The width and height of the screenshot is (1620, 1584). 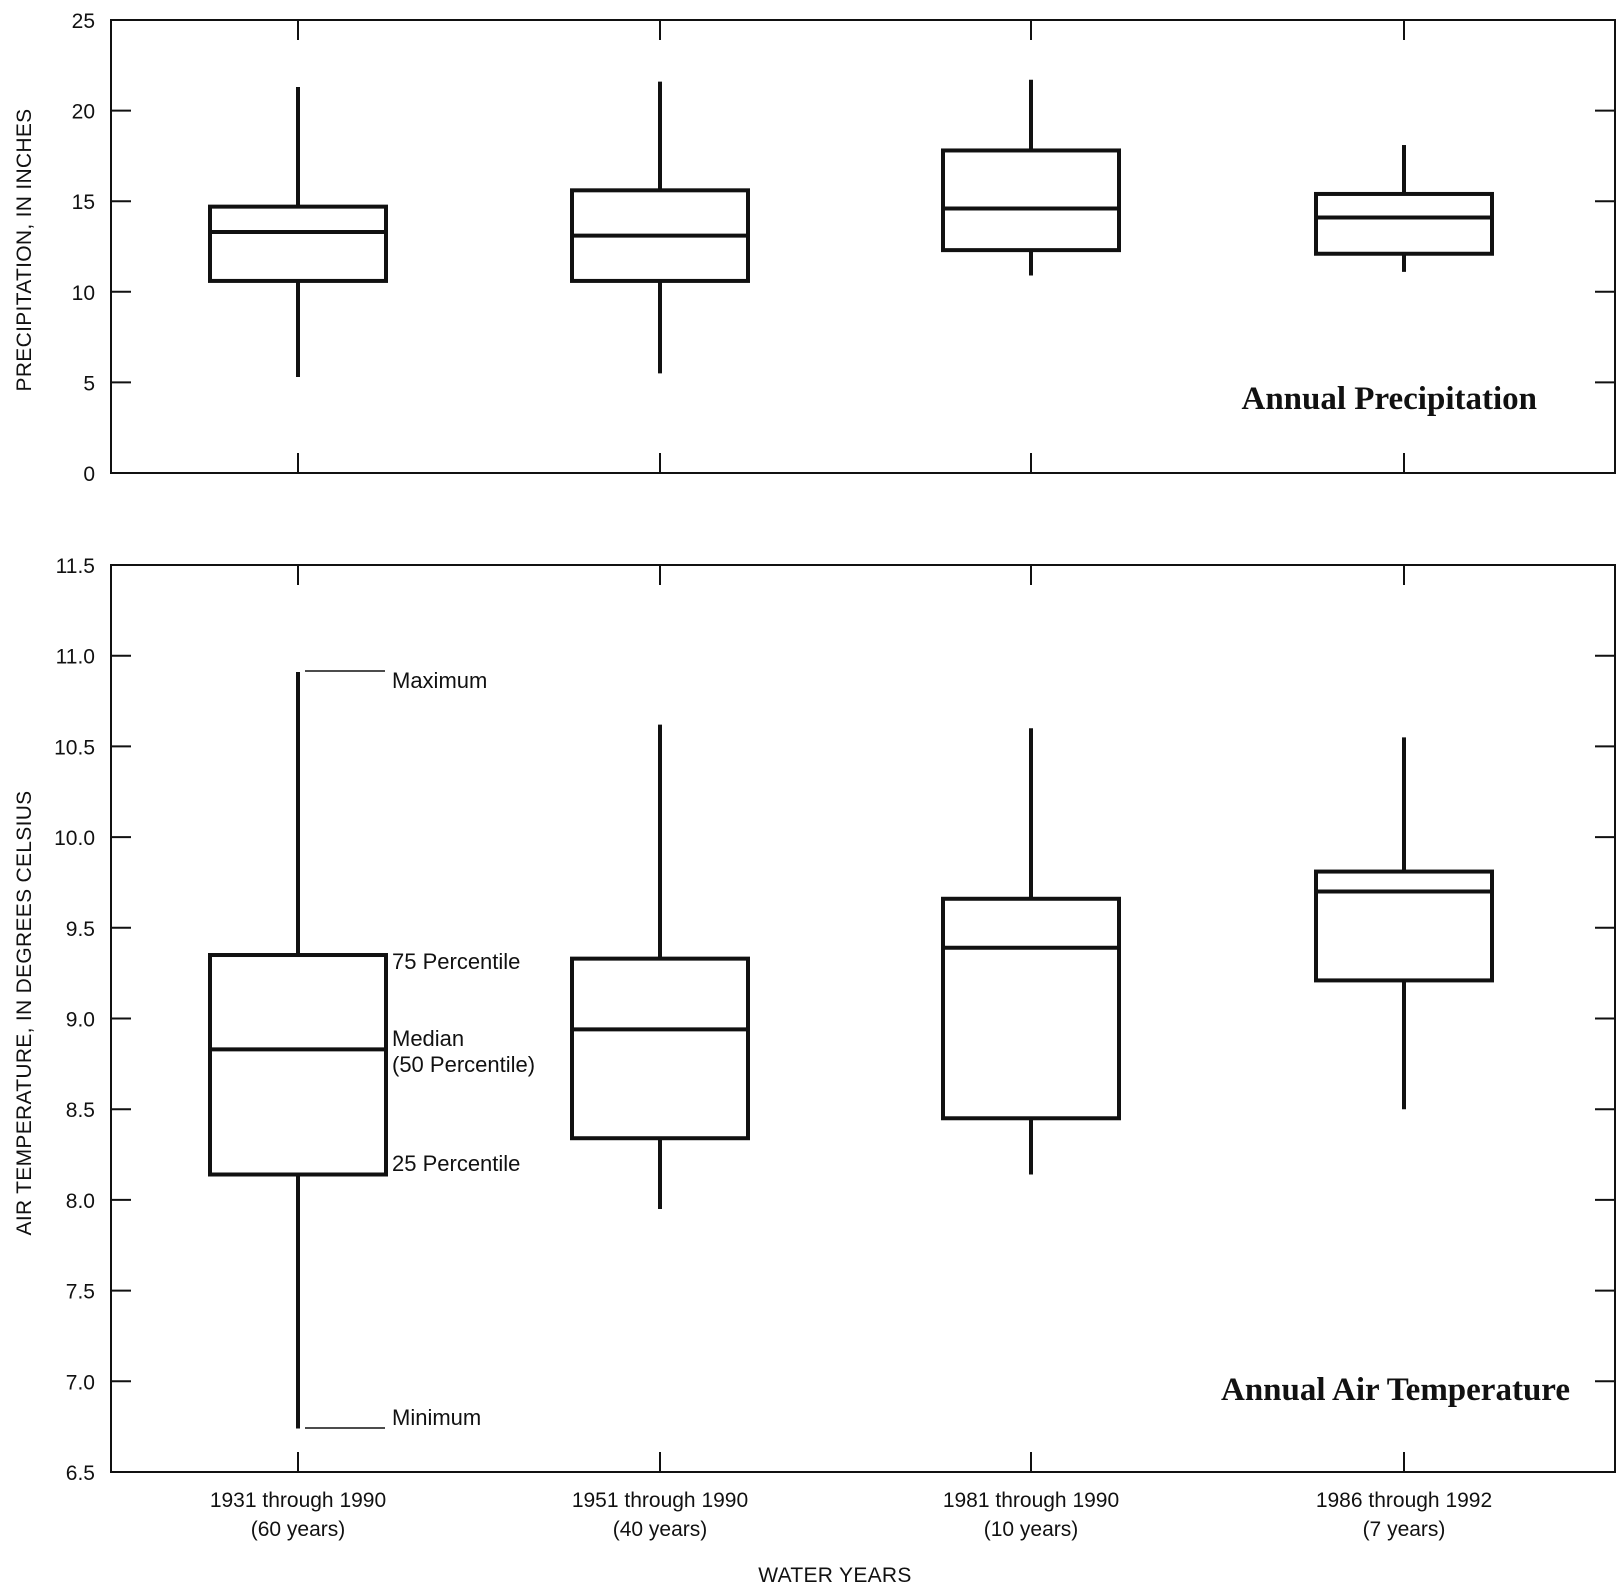 What do you see at coordinates (834, 1574) in the screenshot?
I see `x-axis-title: WATER YEARS` at bounding box center [834, 1574].